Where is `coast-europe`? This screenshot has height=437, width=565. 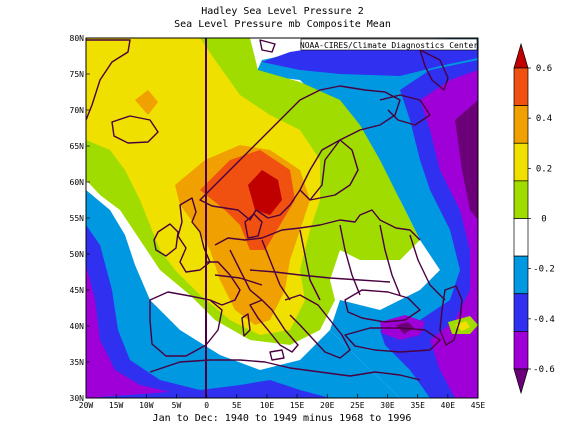 coast-europe is located at coordinates (317, 227).